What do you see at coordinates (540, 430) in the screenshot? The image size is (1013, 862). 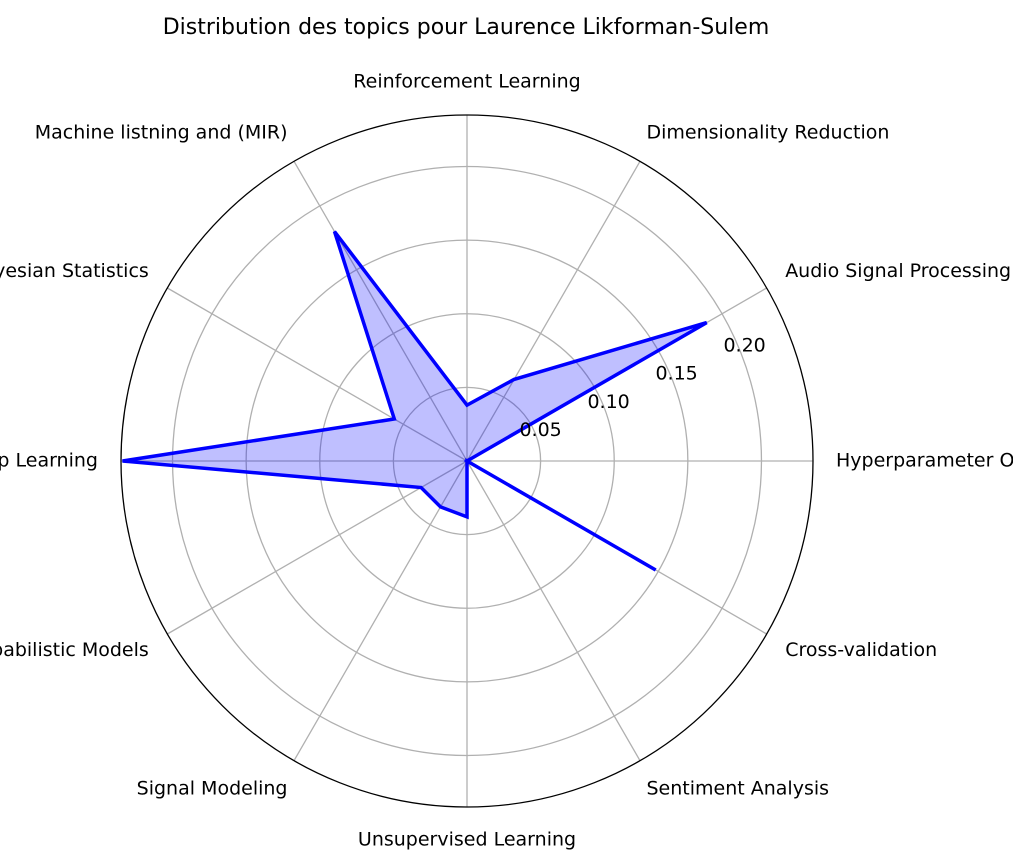 I see `radial-tick-label: 0.05` at bounding box center [540, 430].